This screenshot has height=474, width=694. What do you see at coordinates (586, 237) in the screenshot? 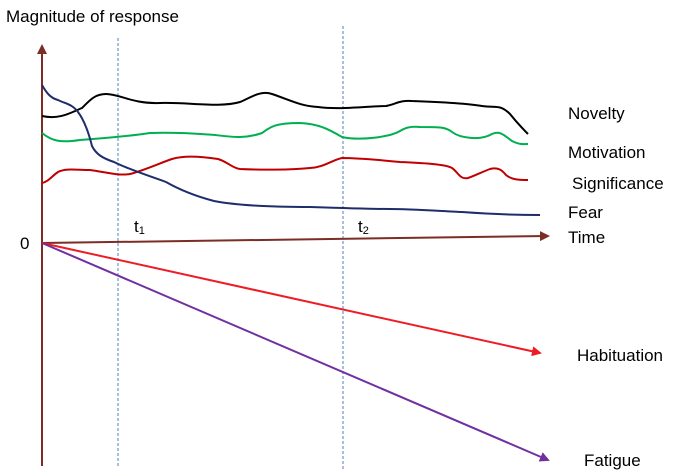
I see `x-axis-label: Time` at bounding box center [586, 237].